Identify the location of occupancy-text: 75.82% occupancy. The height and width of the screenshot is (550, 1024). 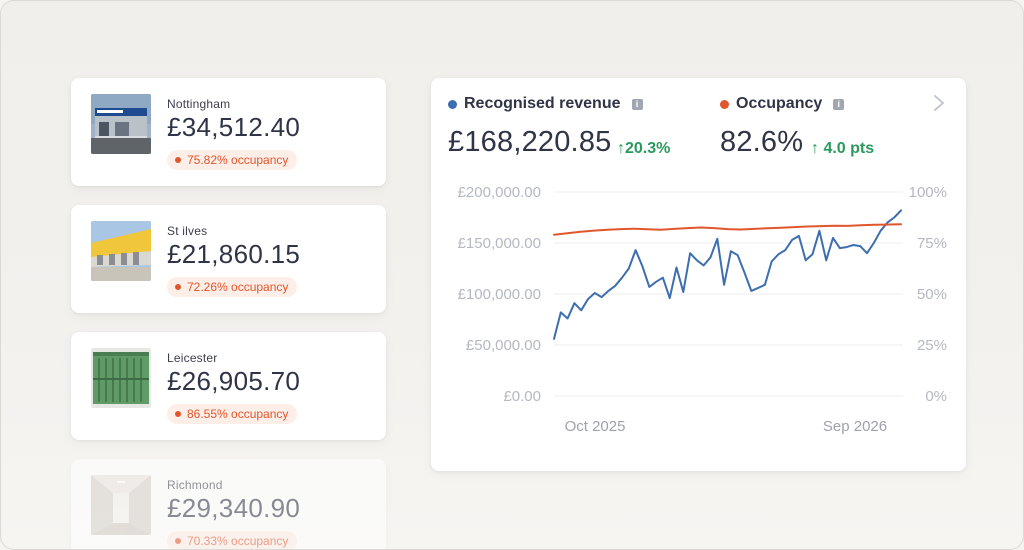
(238, 160).